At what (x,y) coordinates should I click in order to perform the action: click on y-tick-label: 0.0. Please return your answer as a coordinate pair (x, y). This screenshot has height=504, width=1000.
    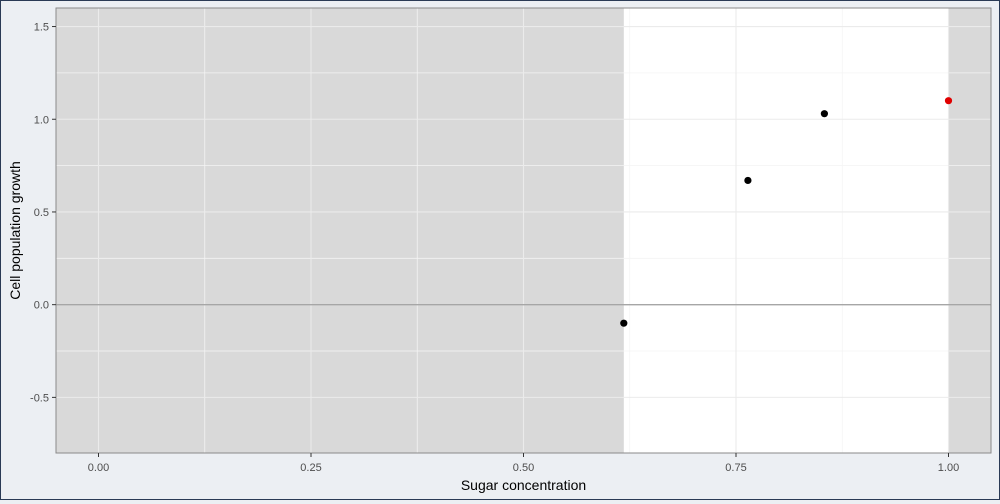
    Looking at the image, I should click on (41, 306).